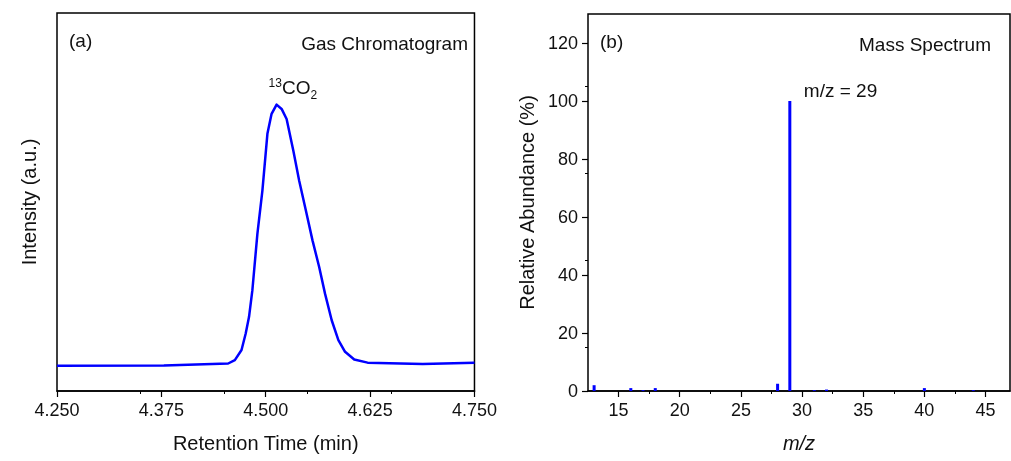  Describe the element at coordinates (679, 410) in the screenshot. I see `x-tick-label: 20` at that location.